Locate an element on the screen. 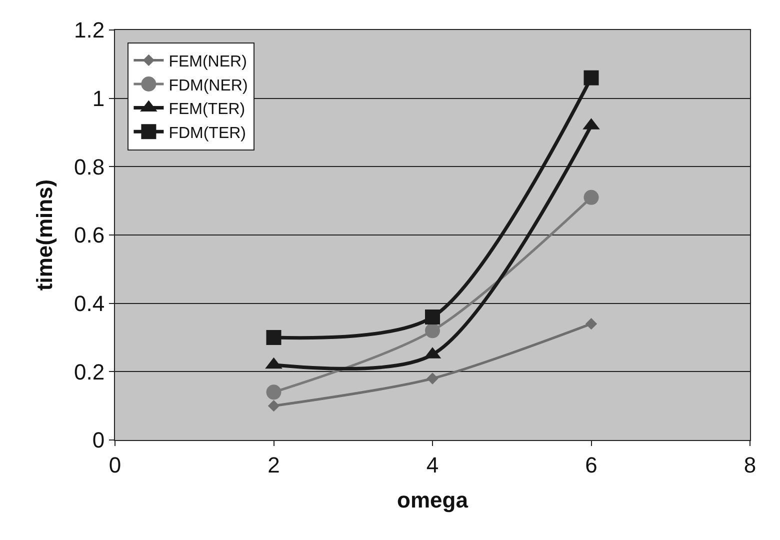 The width and height of the screenshot is (780, 540). x-tick-label: 0 is located at coordinates (115, 465).